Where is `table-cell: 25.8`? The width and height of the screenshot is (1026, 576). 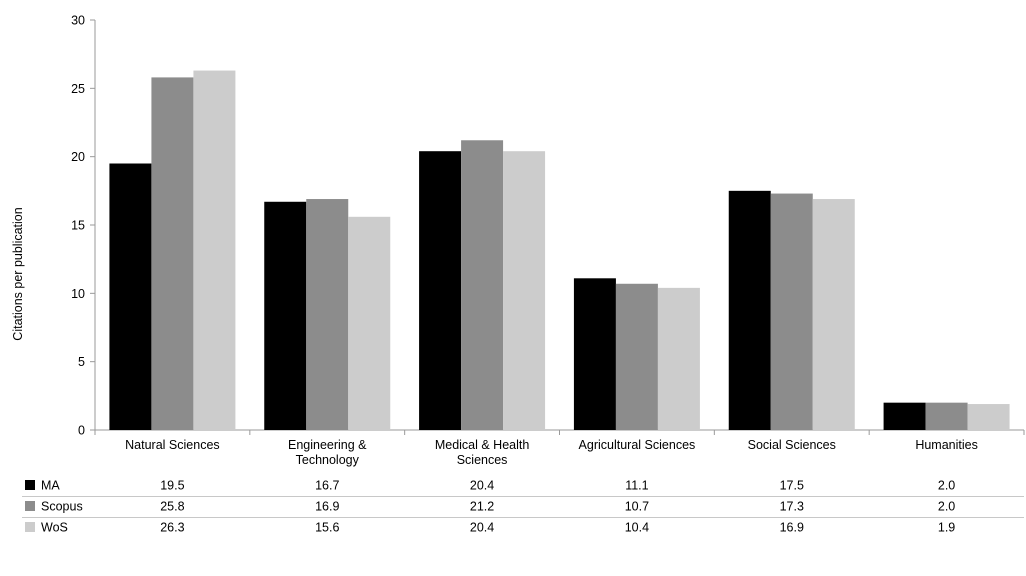
table-cell: 25.8 is located at coordinates (172, 507).